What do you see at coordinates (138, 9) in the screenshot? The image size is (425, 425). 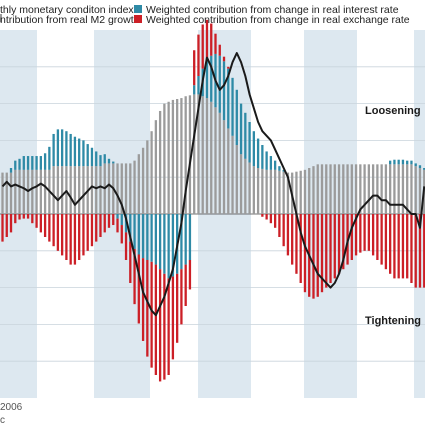 I see `legend-swatch-interest` at bounding box center [138, 9].